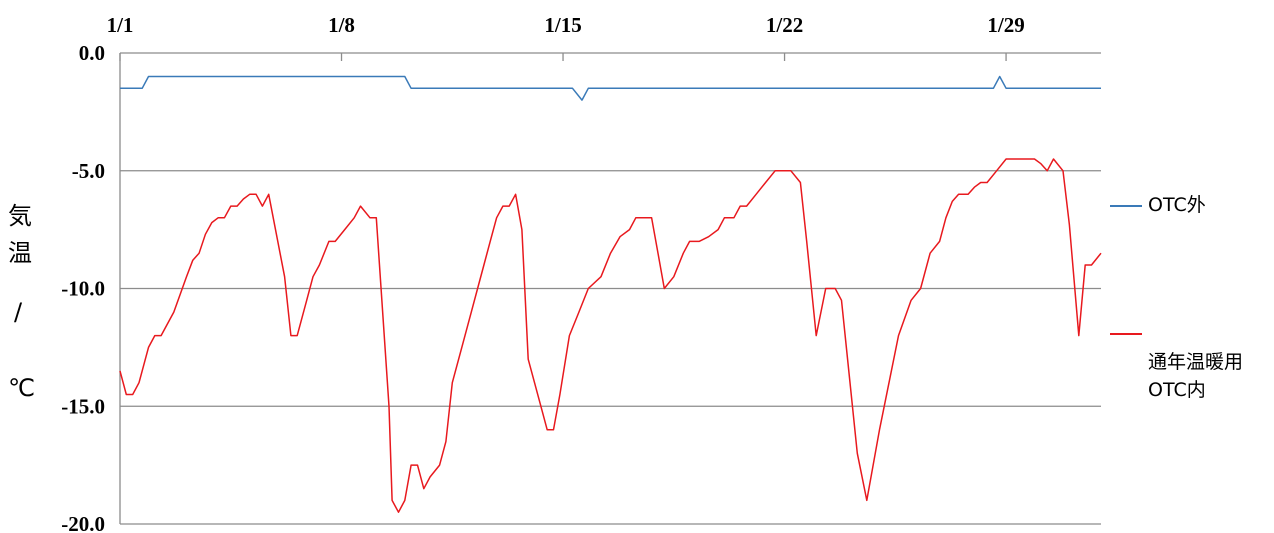 This screenshot has height=533, width=1274. Describe the element at coordinates (92, 53) in the screenshot. I see `y-tick-label: 0.0` at that location.